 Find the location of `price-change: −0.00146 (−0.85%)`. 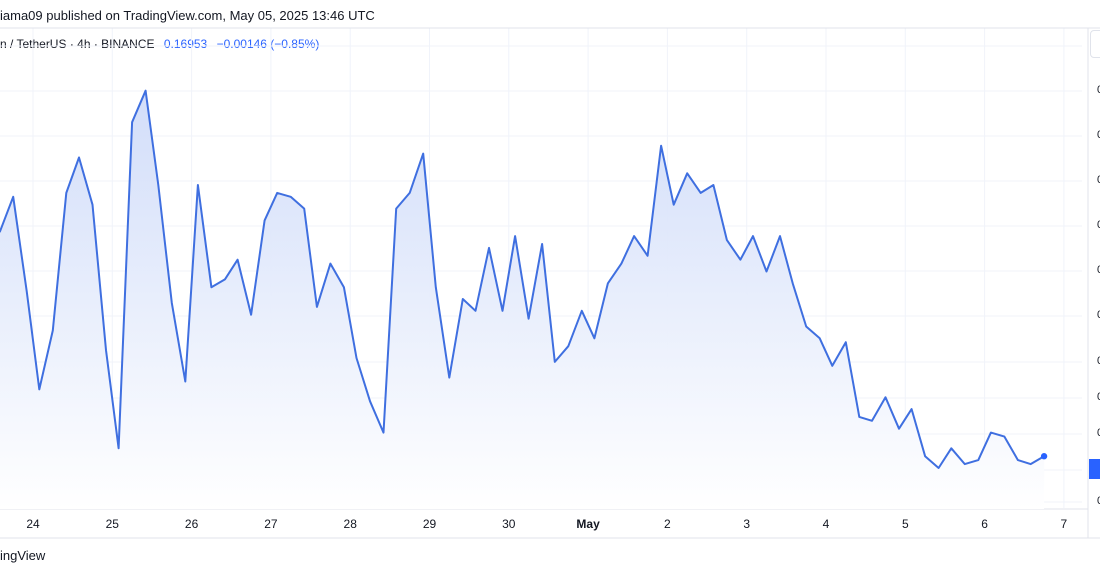

price-change: −0.00146 (−0.85%) is located at coordinates (268, 44).